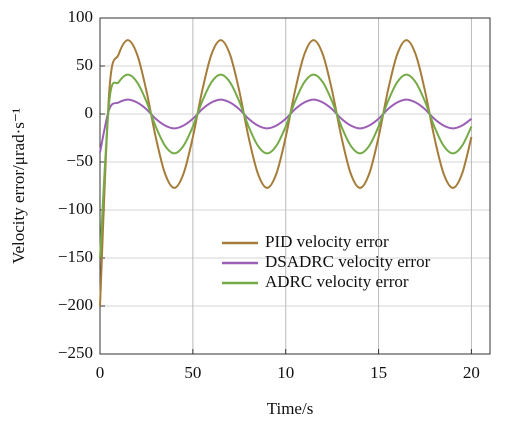 Image resolution: width=509 pixels, height=425 pixels. What do you see at coordinates (192, 372) in the screenshot?
I see `x-tick-label: 50` at bounding box center [192, 372].